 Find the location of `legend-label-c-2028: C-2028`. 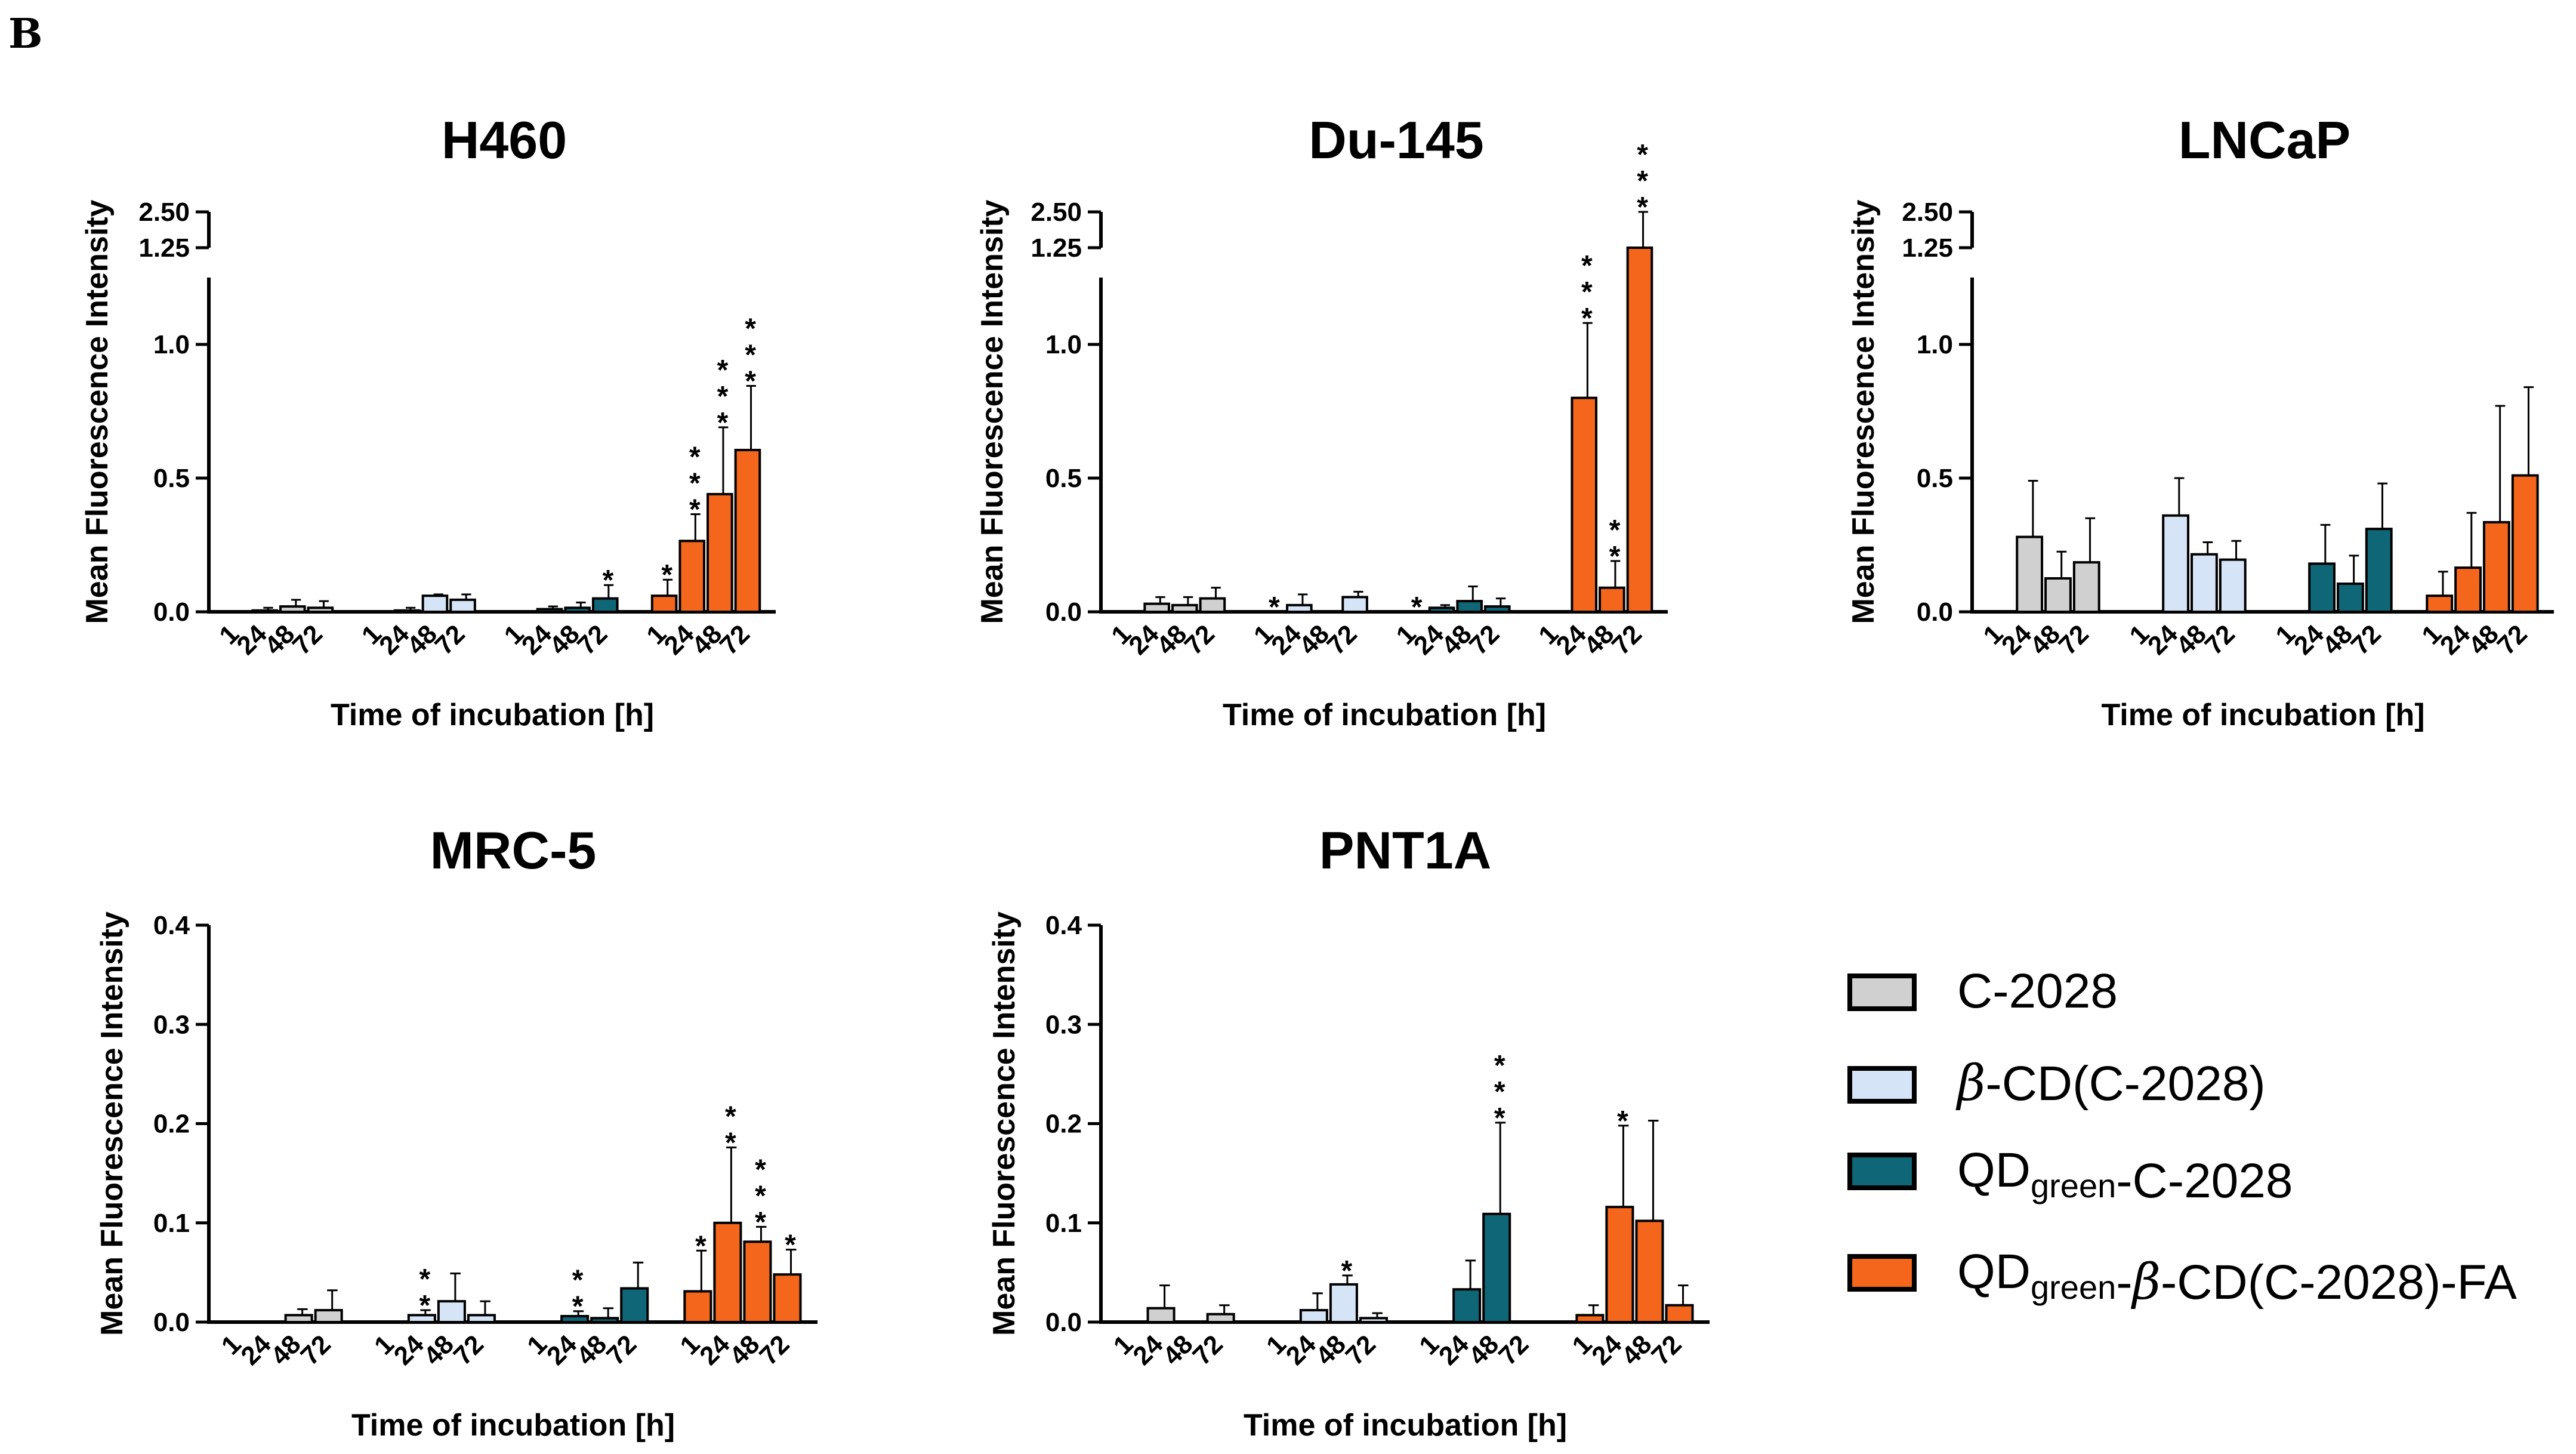

legend-label-c-2028: C-2028 is located at coordinates (2037, 991).